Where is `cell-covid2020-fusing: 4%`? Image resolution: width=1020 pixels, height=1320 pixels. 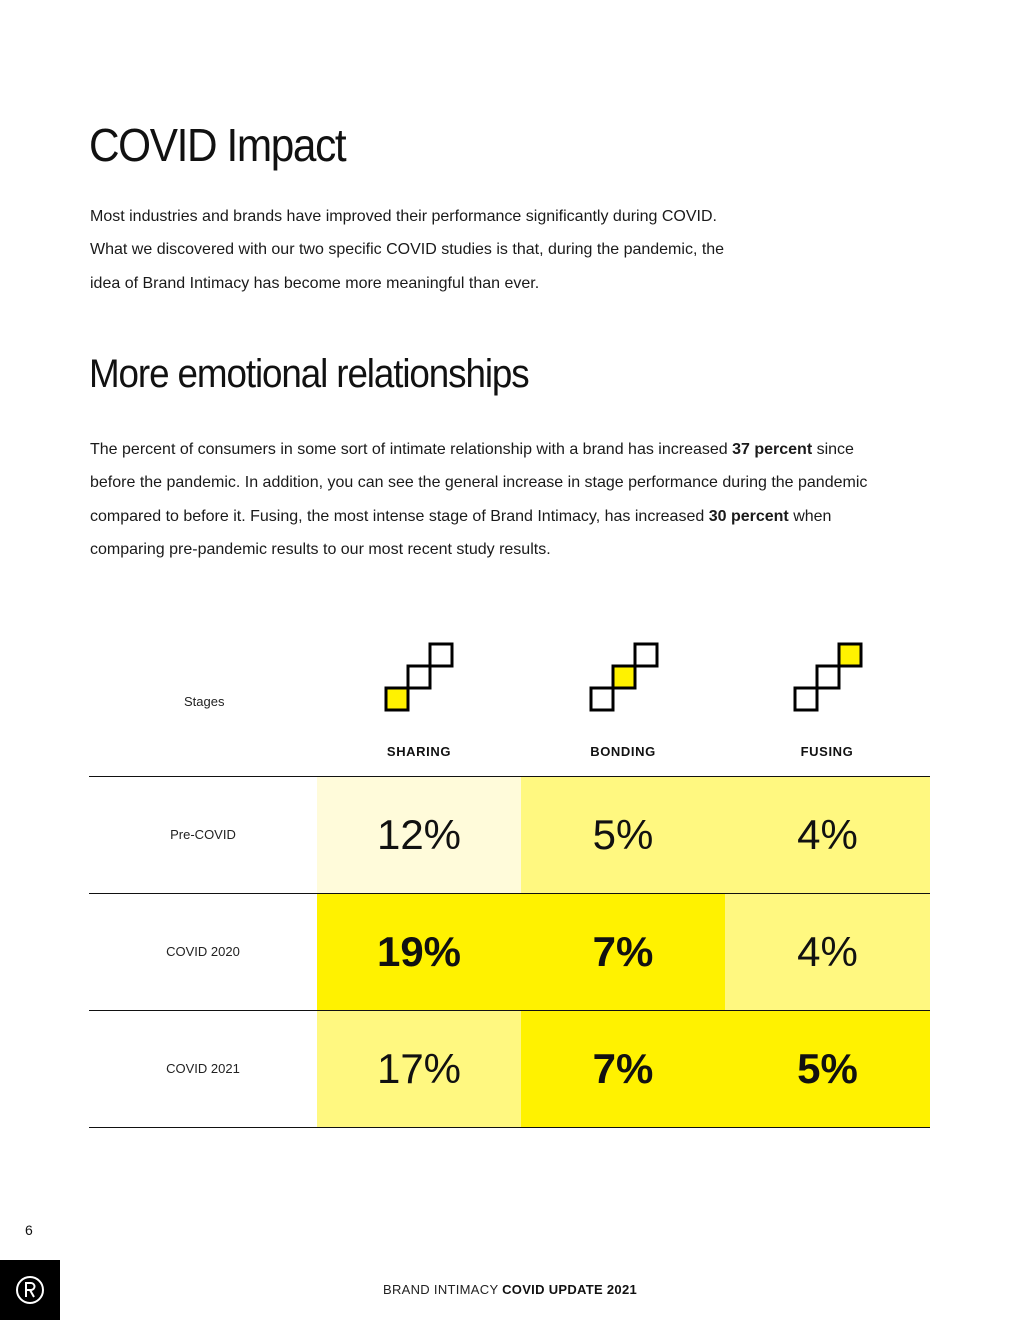 cell-covid2020-fusing: 4% is located at coordinates (827, 952).